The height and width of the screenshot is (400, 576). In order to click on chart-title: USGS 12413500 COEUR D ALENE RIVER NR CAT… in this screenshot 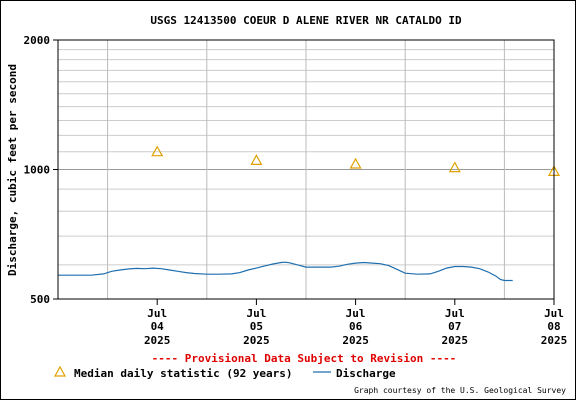, I will do `click(306, 20)`.